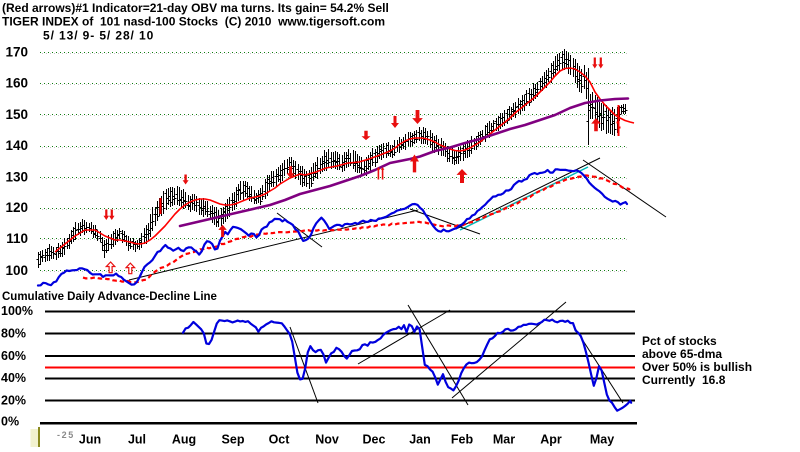 The height and width of the screenshot is (452, 800). What do you see at coordinates (17, 238) in the screenshot?
I see `svg-text: 110` at bounding box center [17, 238].